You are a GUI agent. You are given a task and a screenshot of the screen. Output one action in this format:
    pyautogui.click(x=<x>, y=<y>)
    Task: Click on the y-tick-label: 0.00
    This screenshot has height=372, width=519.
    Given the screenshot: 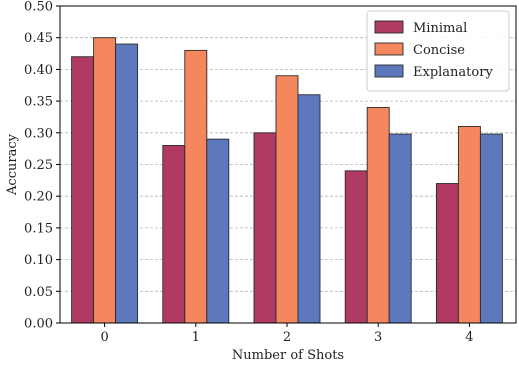 What is the action you would take?
    pyautogui.click(x=38, y=324)
    